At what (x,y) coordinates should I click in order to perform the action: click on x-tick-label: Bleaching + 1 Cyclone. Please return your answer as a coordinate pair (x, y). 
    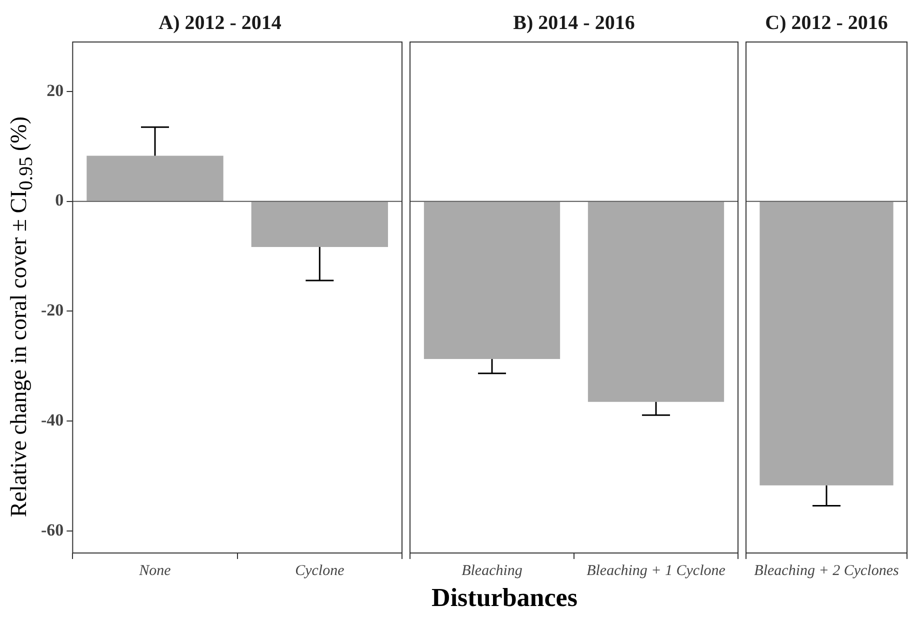
    Looking at the image, I should click on (656, 570).